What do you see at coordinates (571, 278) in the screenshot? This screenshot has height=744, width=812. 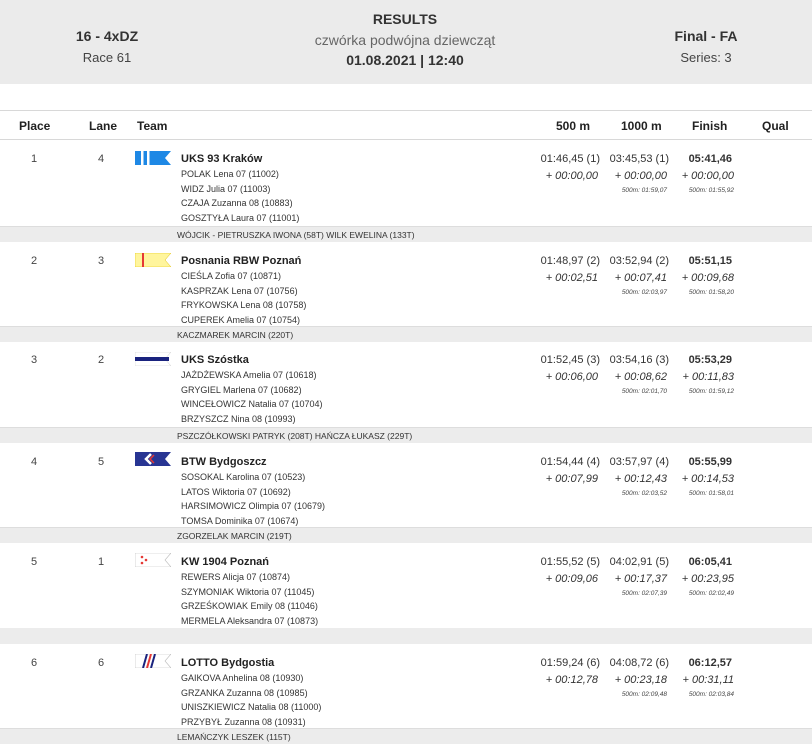 I see `diff-500m: + 00:02,51` at bounding box center [571, 278].